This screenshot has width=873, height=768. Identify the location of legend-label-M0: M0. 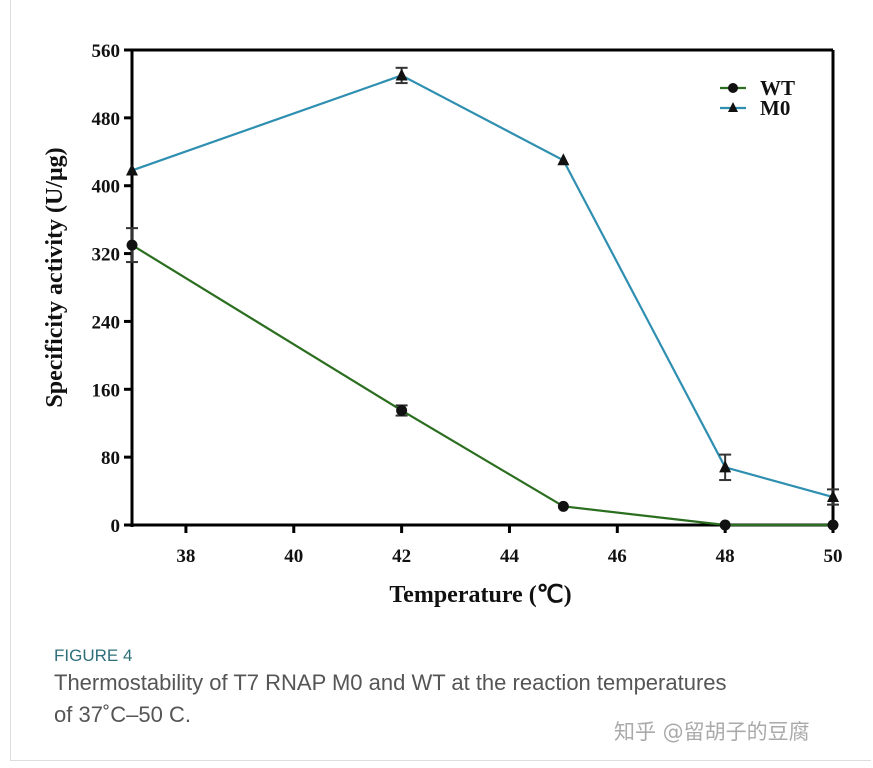
(775, 108).